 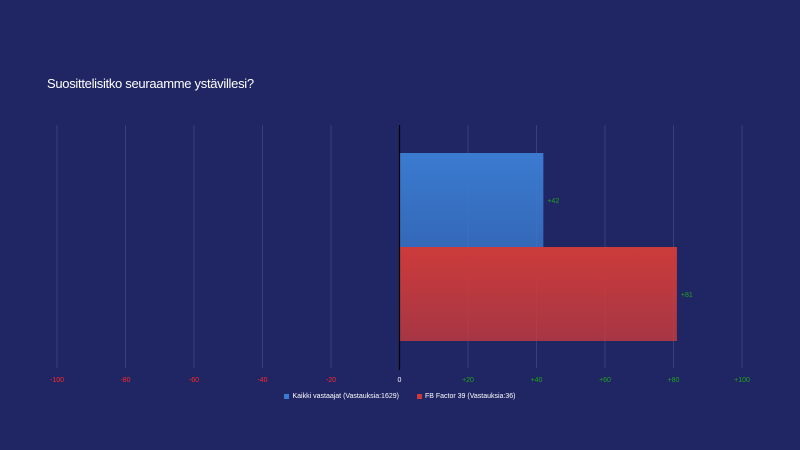 I want to click on legend-item: FB Factor 39 (Vastauksia:36), so click(x=466, y=396).